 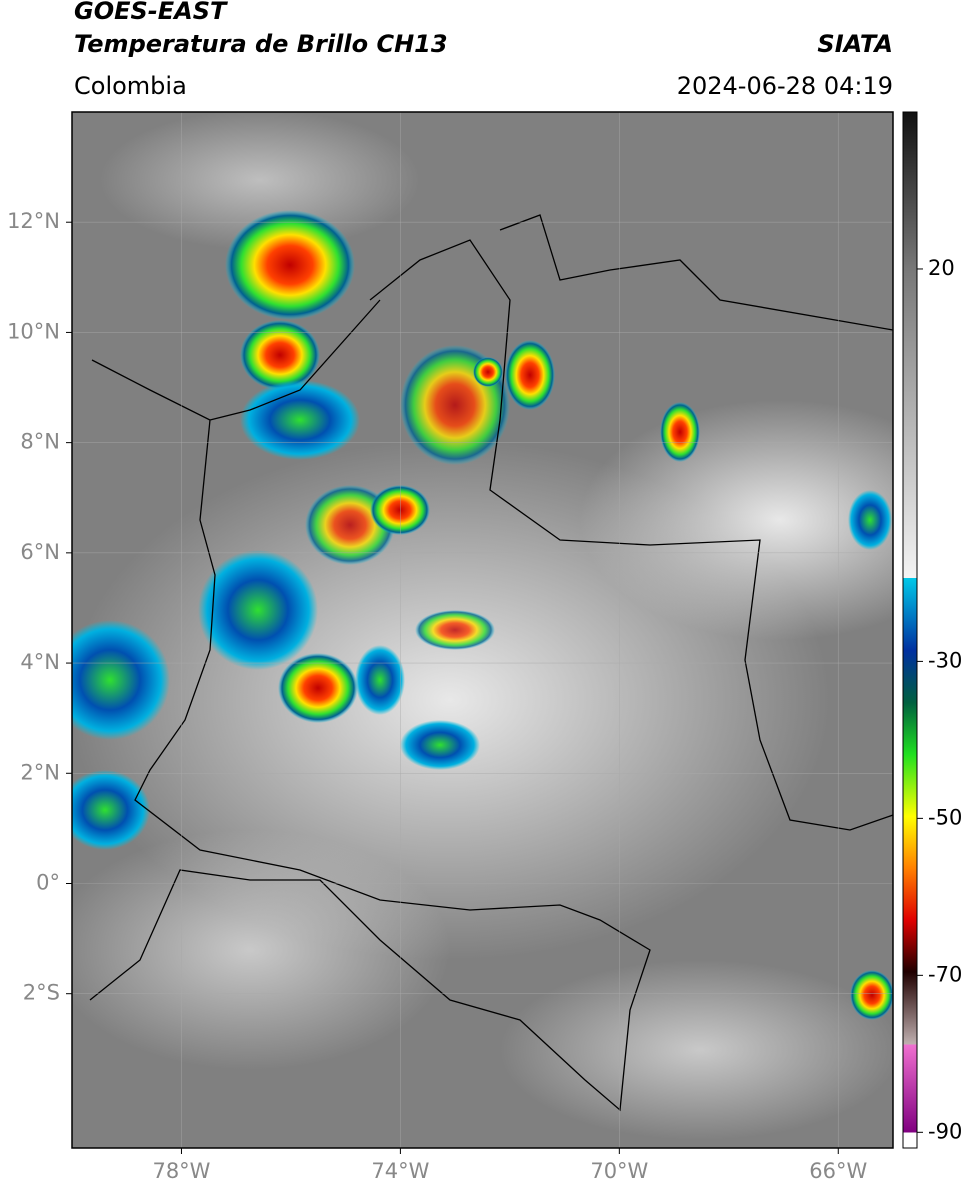 What do you see at coordinates (945, 974) in the screenshot?
I see `colorbar-tick-label: -70` at bounding box center [945, 974].